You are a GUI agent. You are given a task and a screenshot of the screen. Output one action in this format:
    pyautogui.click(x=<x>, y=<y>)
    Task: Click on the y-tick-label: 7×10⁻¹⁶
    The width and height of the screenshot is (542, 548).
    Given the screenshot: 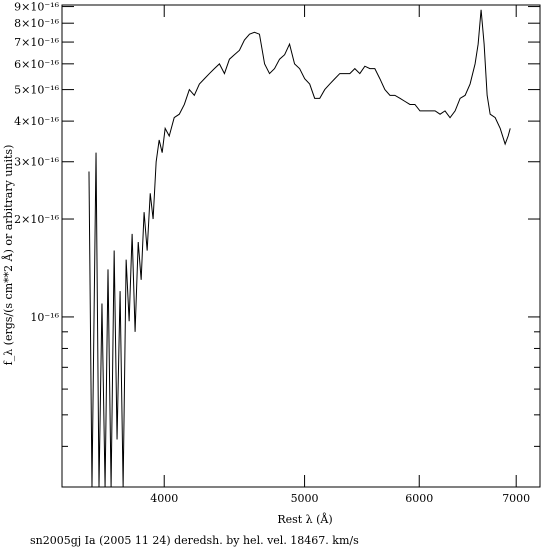 What is the action you would take?
    pyautogui.click(x=36, y=42)
    